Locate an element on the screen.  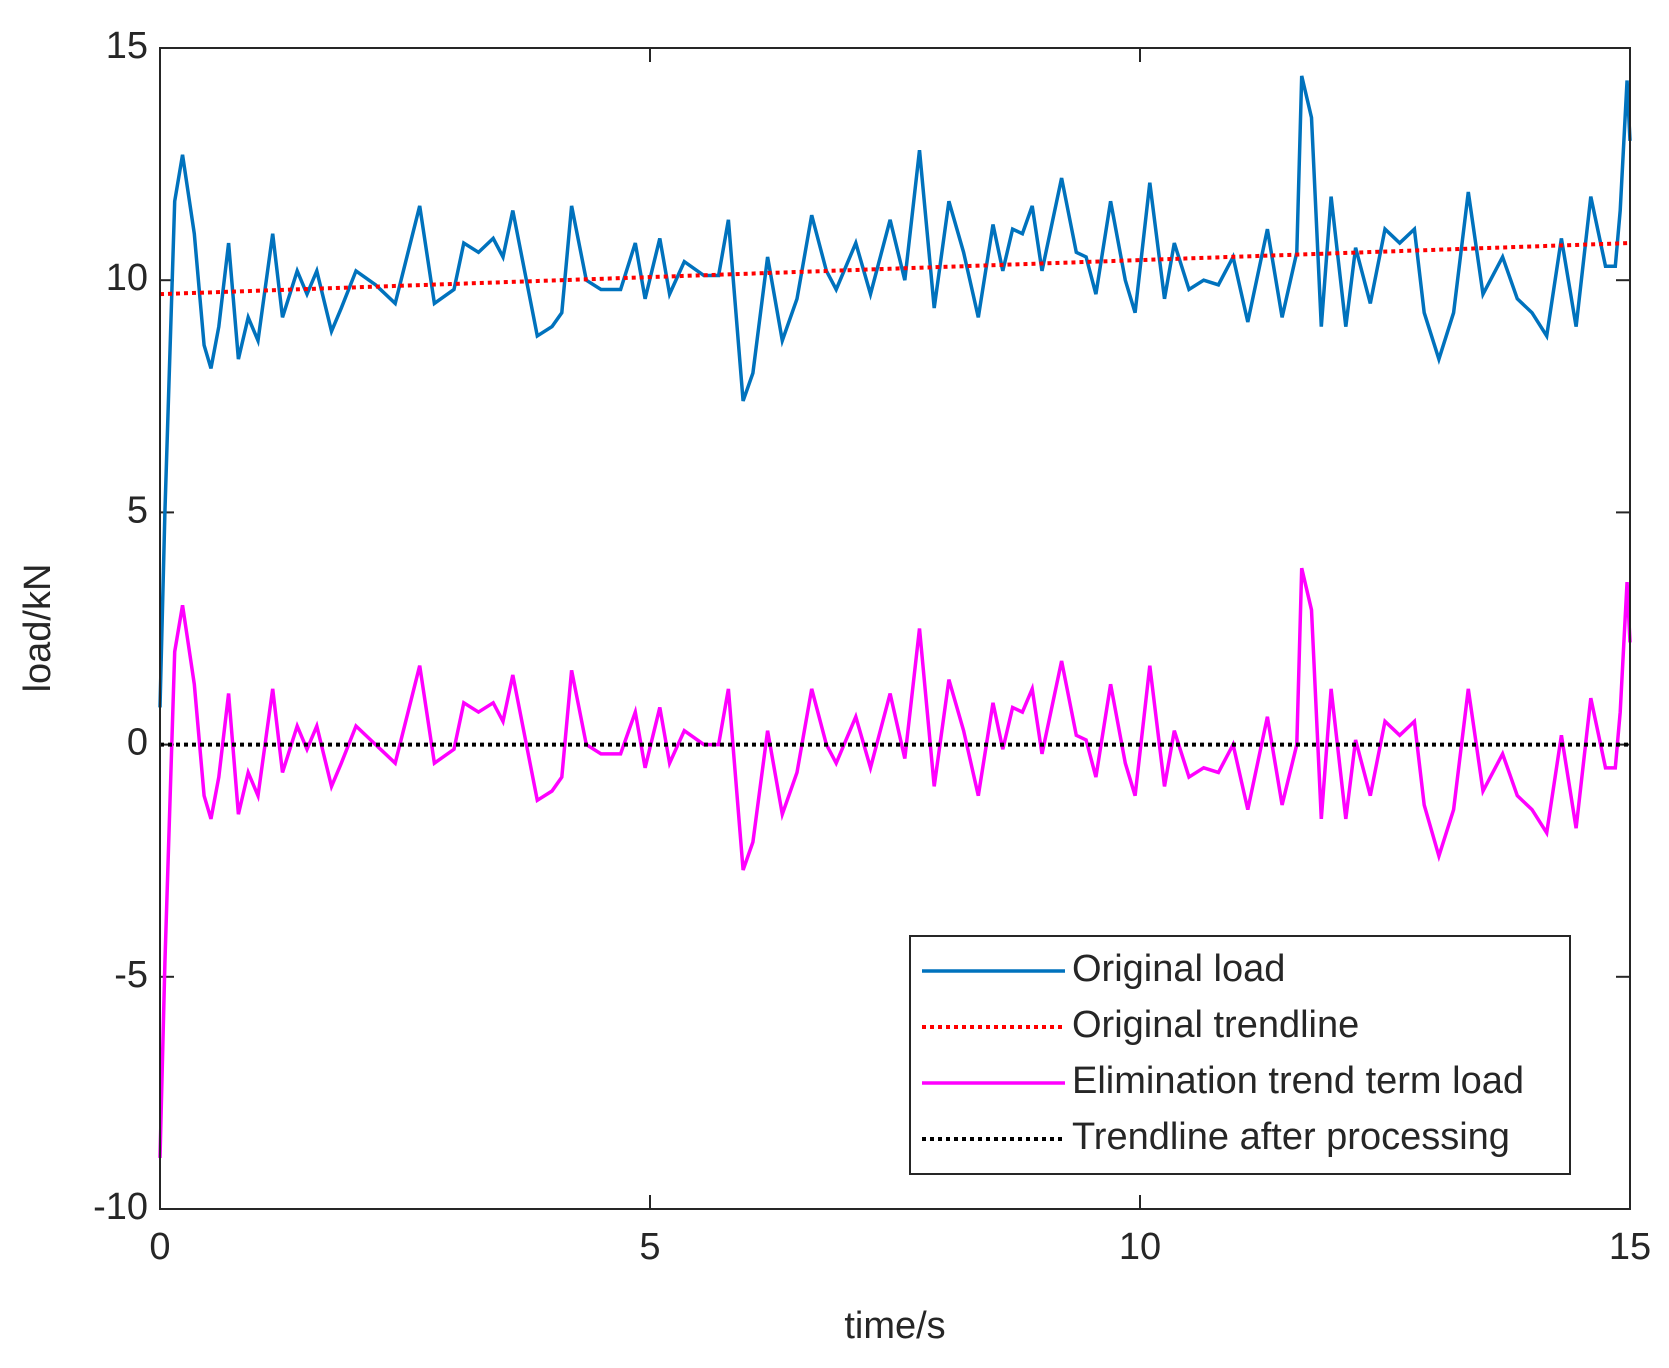
legend-label: Original trendline is located at coordinates (1215, 1025).